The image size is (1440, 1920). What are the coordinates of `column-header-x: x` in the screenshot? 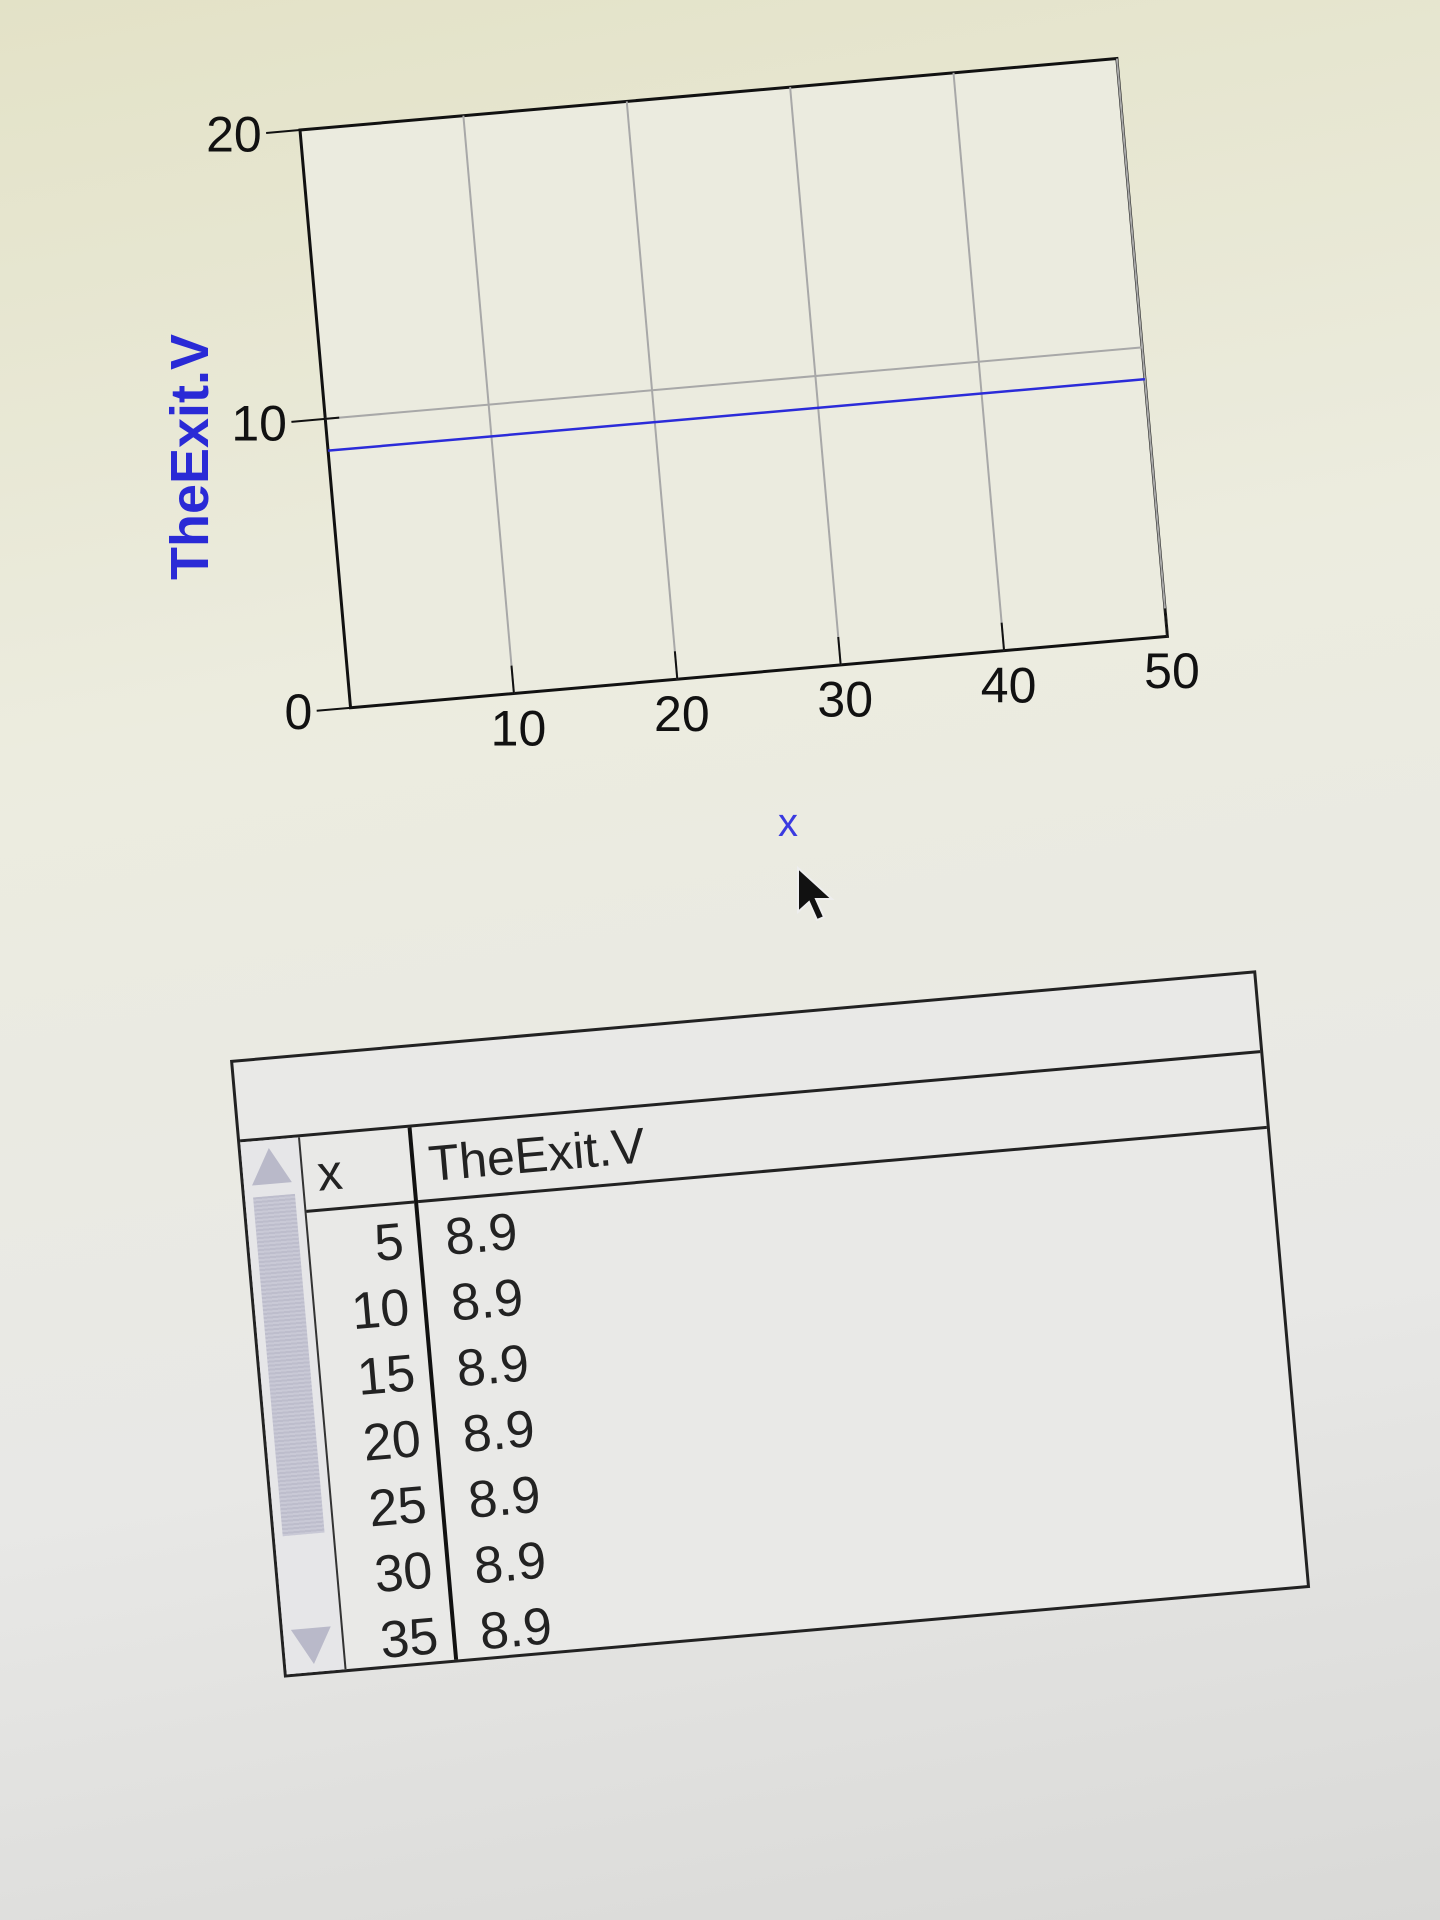 It's located at (357, 1170).